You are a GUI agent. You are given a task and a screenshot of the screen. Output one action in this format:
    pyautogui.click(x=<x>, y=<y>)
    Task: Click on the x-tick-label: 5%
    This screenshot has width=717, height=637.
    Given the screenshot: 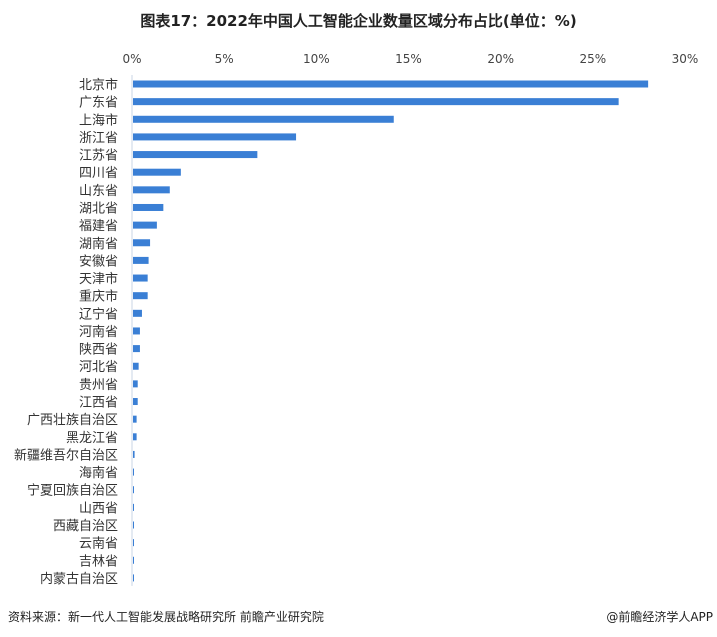 What is the action you would take?
    pyautogui.click(x=224, y=59)
    